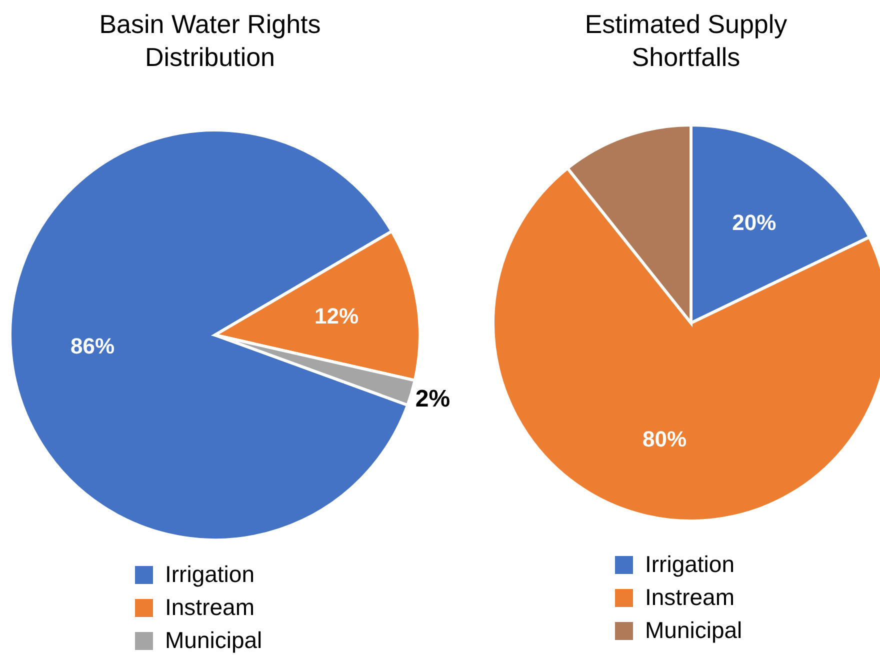 This screenshot has width=880, height=655. Describe the element at coordinates (754, 222) in the screenshot. I see `data-label: 20%` at that location.